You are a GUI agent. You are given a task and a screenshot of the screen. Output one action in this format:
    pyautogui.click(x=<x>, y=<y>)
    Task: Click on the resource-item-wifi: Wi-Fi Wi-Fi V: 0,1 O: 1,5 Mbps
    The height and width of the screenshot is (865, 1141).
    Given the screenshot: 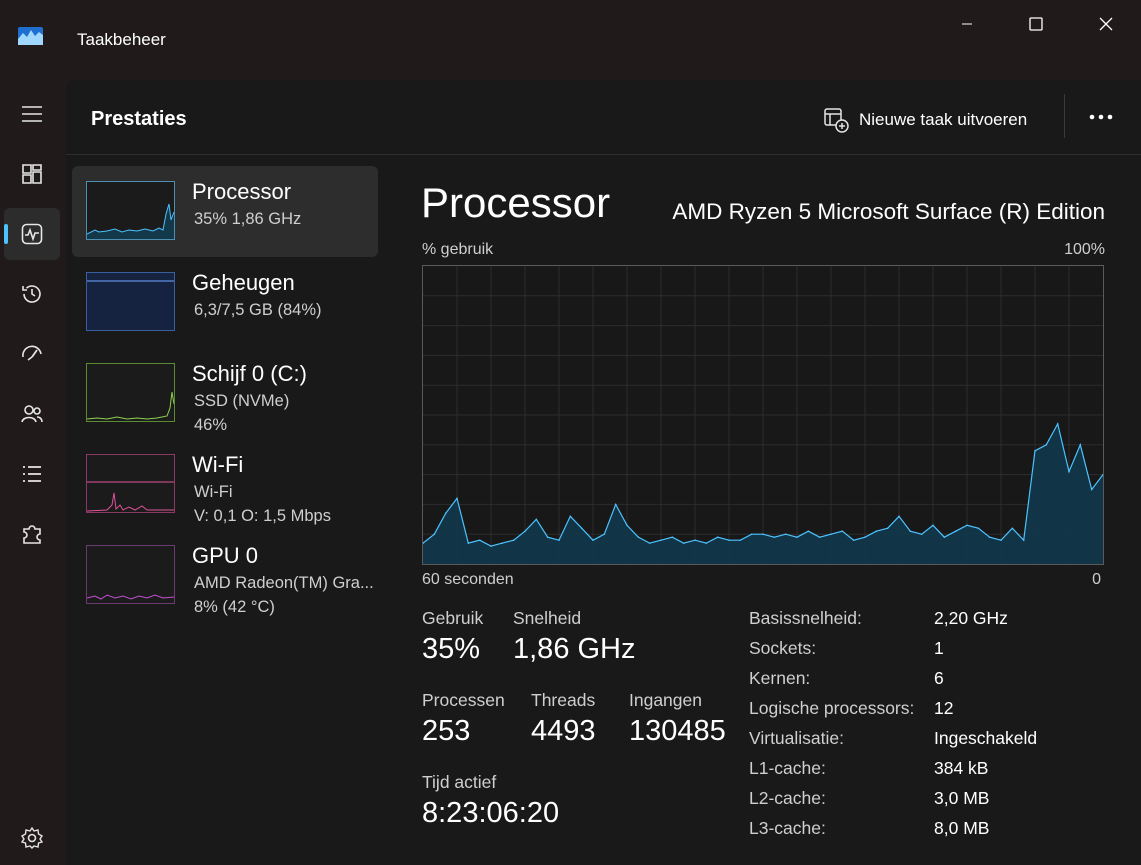 What is the action you would take?
    pyautogui.click(x=225, y=484)
    